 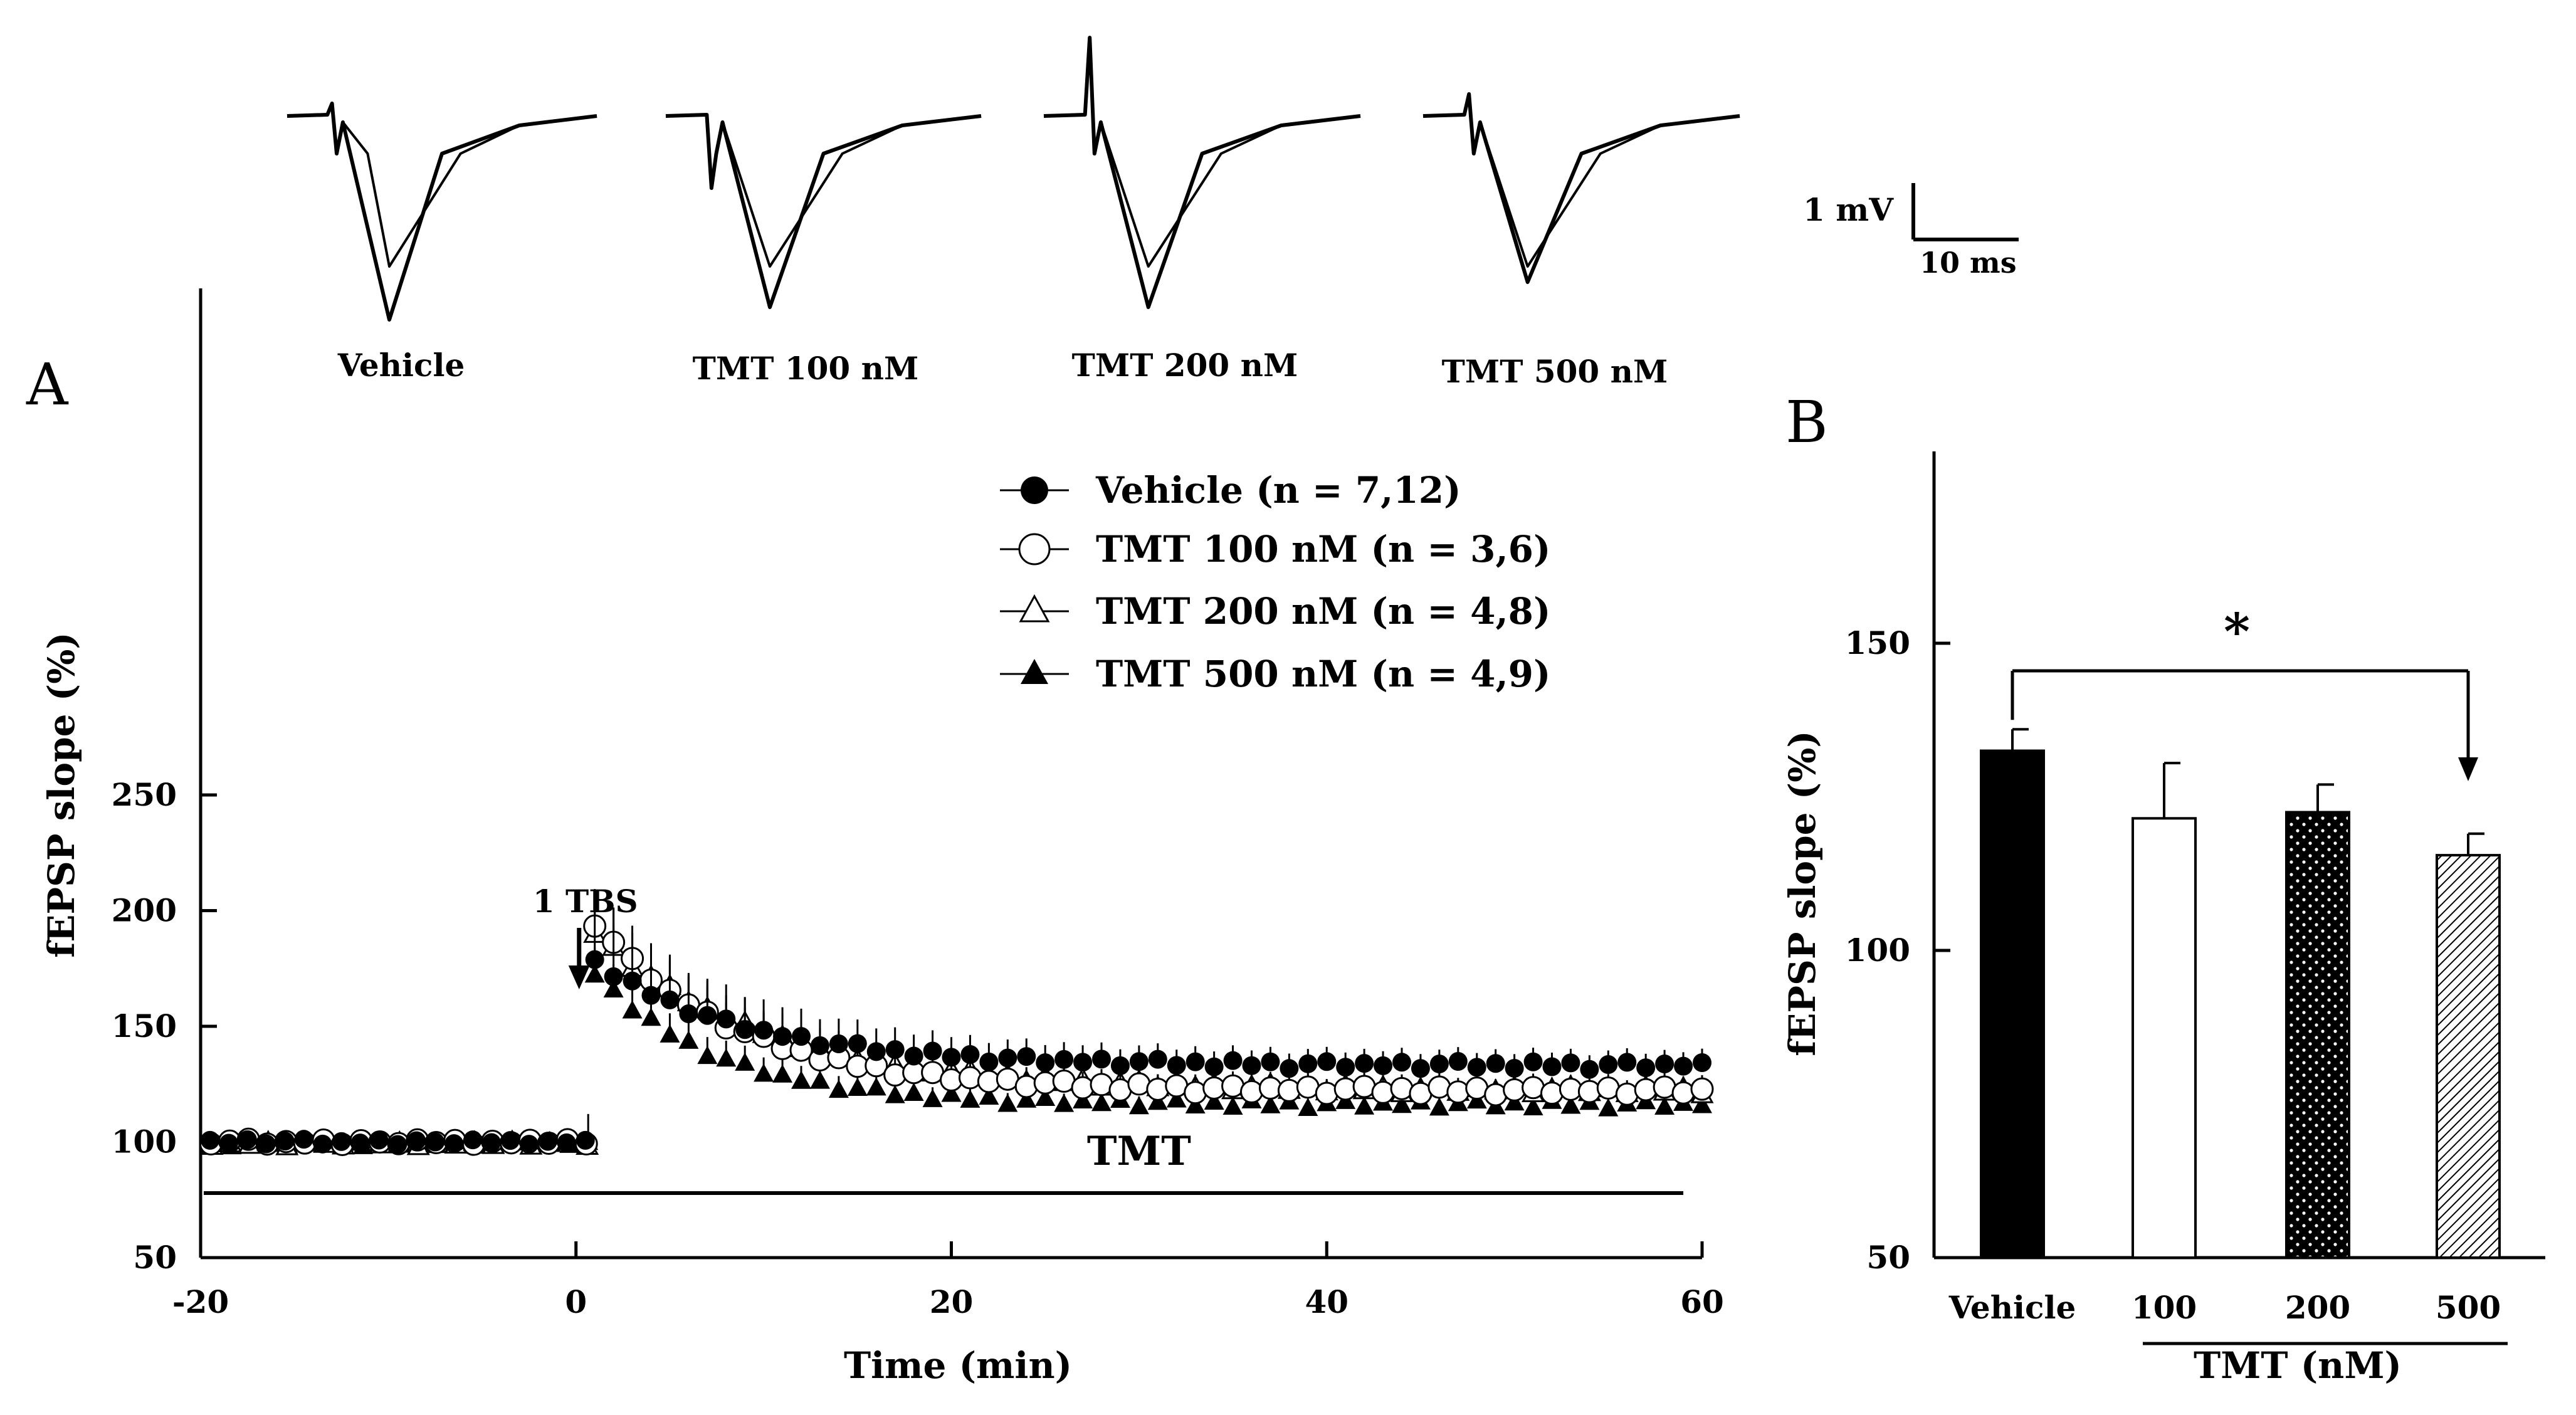 I want to click on scale-bar-voltage-label: 1 mV, so click(x=1849, y=209).